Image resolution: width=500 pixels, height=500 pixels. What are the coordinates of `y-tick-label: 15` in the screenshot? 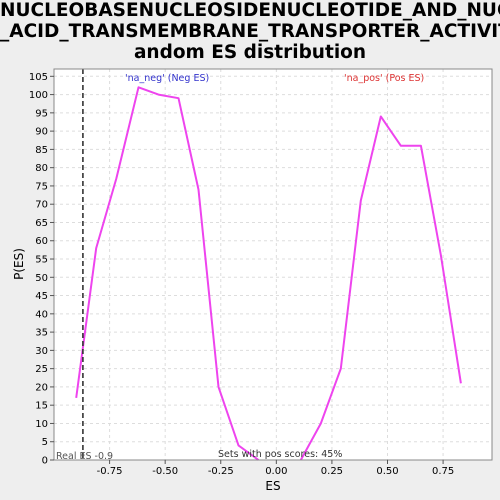 It's located at (41, 406).